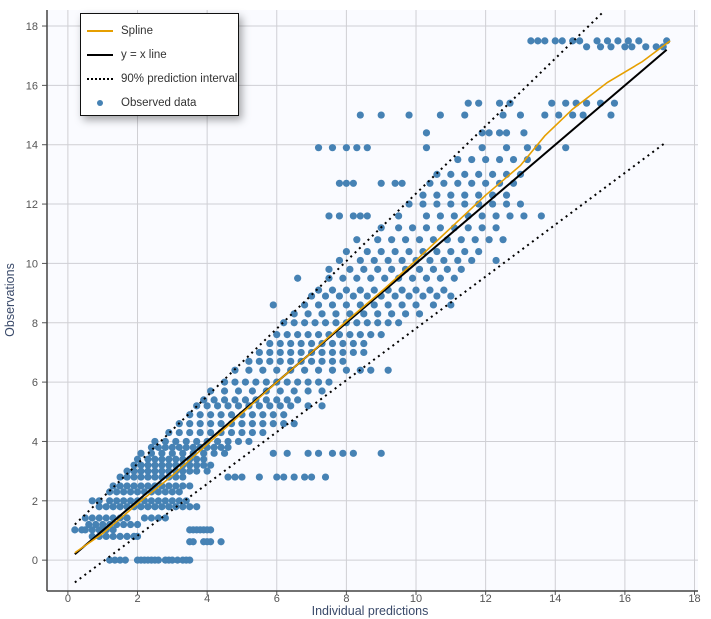 The width and height of the screenshot is (711, 619). What do you see at coordinates (100, 55) in the screenshot?
I see `identity-line-swatch-icon` at bounding box center [100, 55].